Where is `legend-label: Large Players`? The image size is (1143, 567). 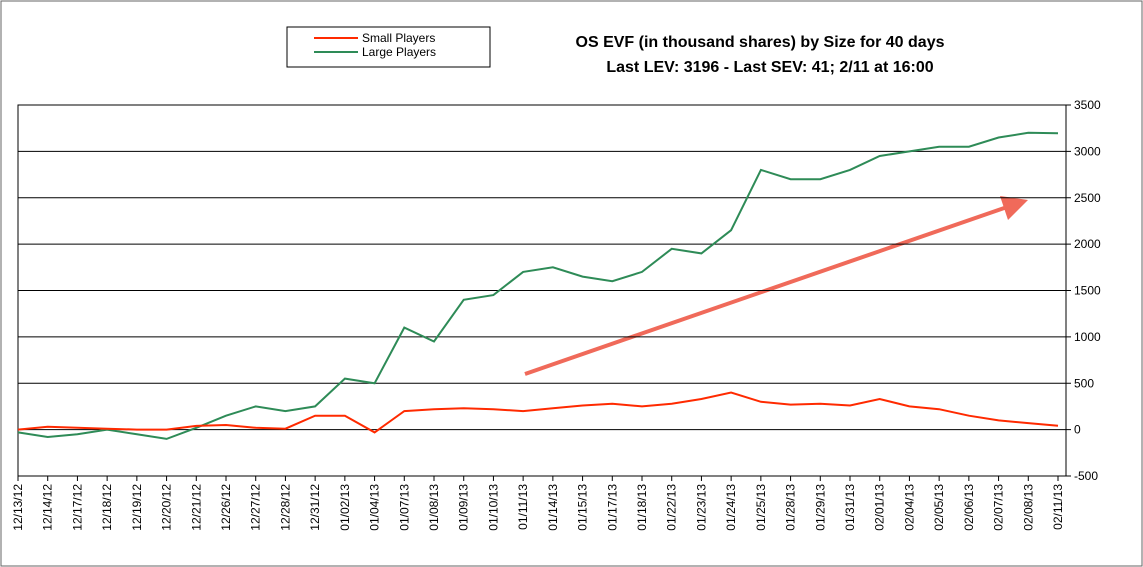
legend-label: Large Players is located at coordinates (399, 52).